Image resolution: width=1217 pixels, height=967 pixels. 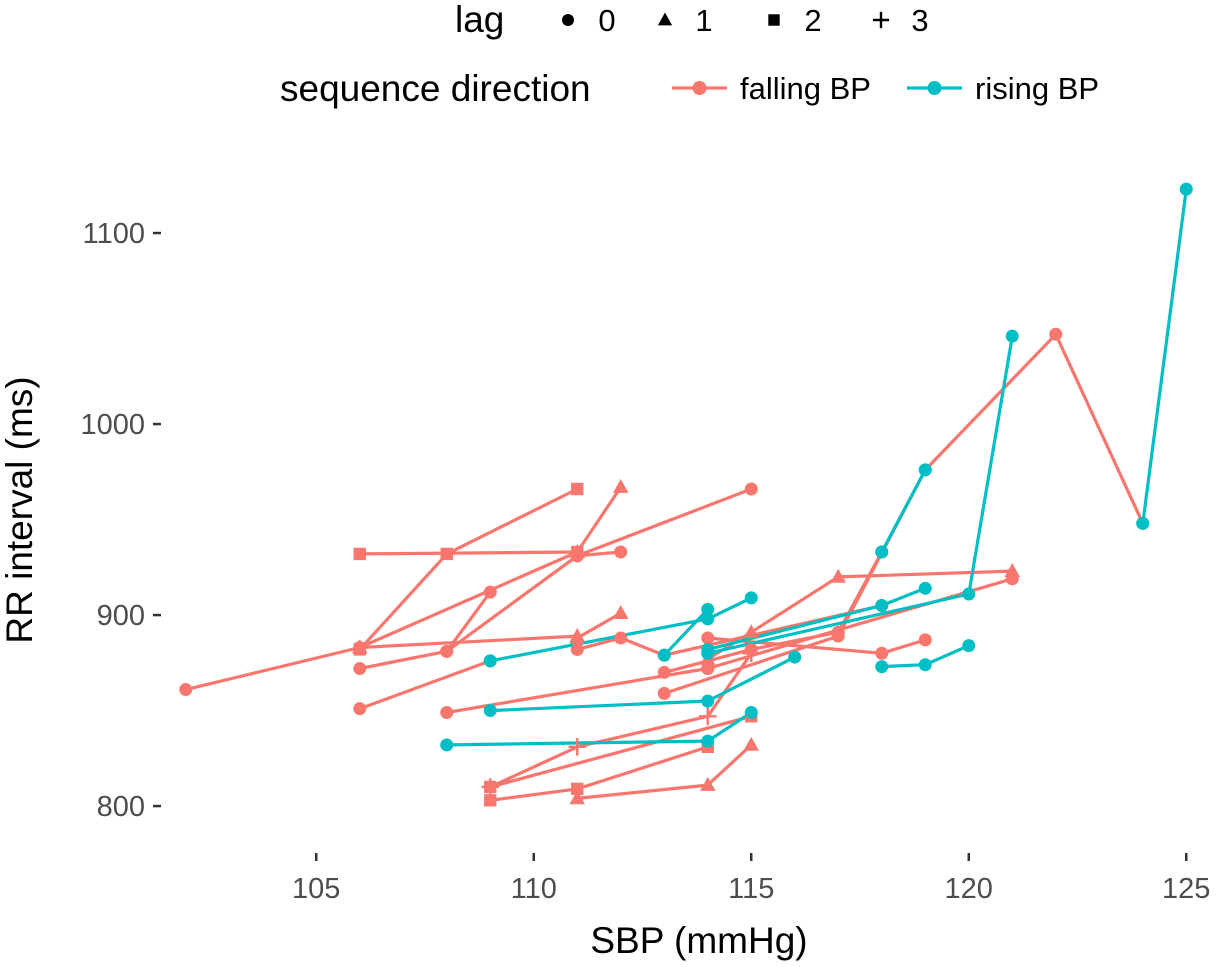 I want to click on legend-lag-key-triangle, so click(x=665, y=19).